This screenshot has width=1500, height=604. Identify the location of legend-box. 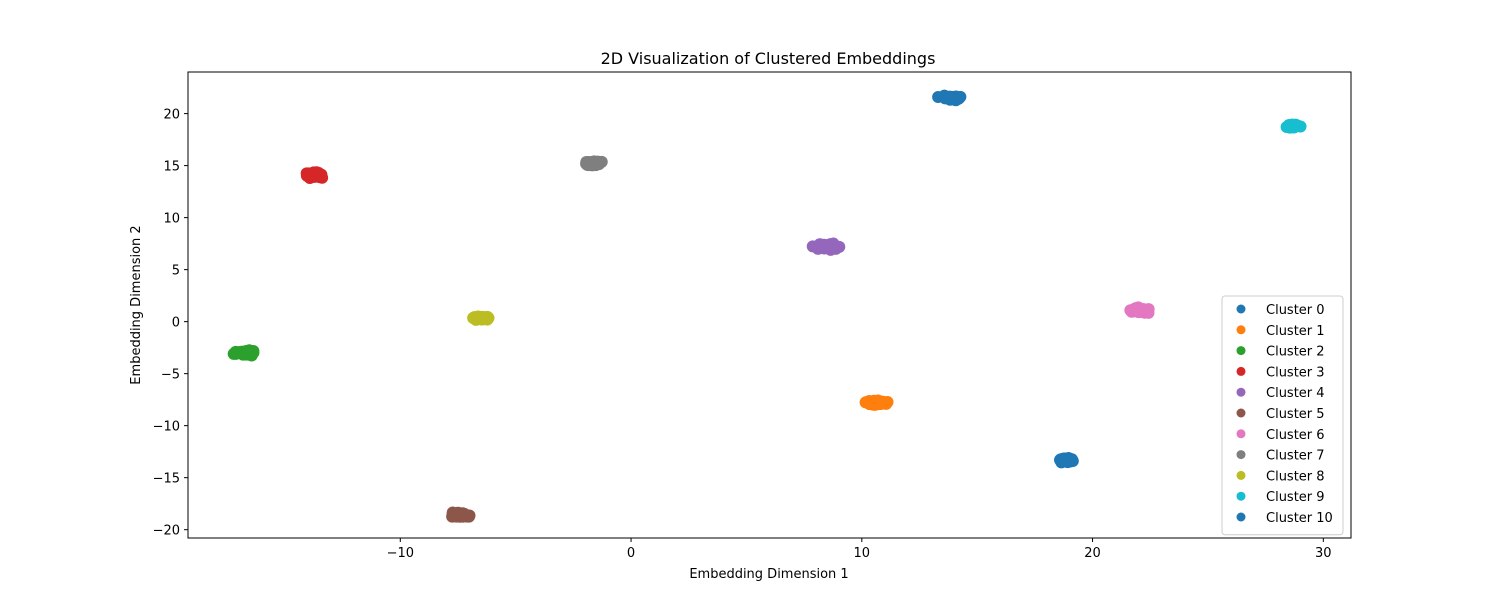
(1282, 415).